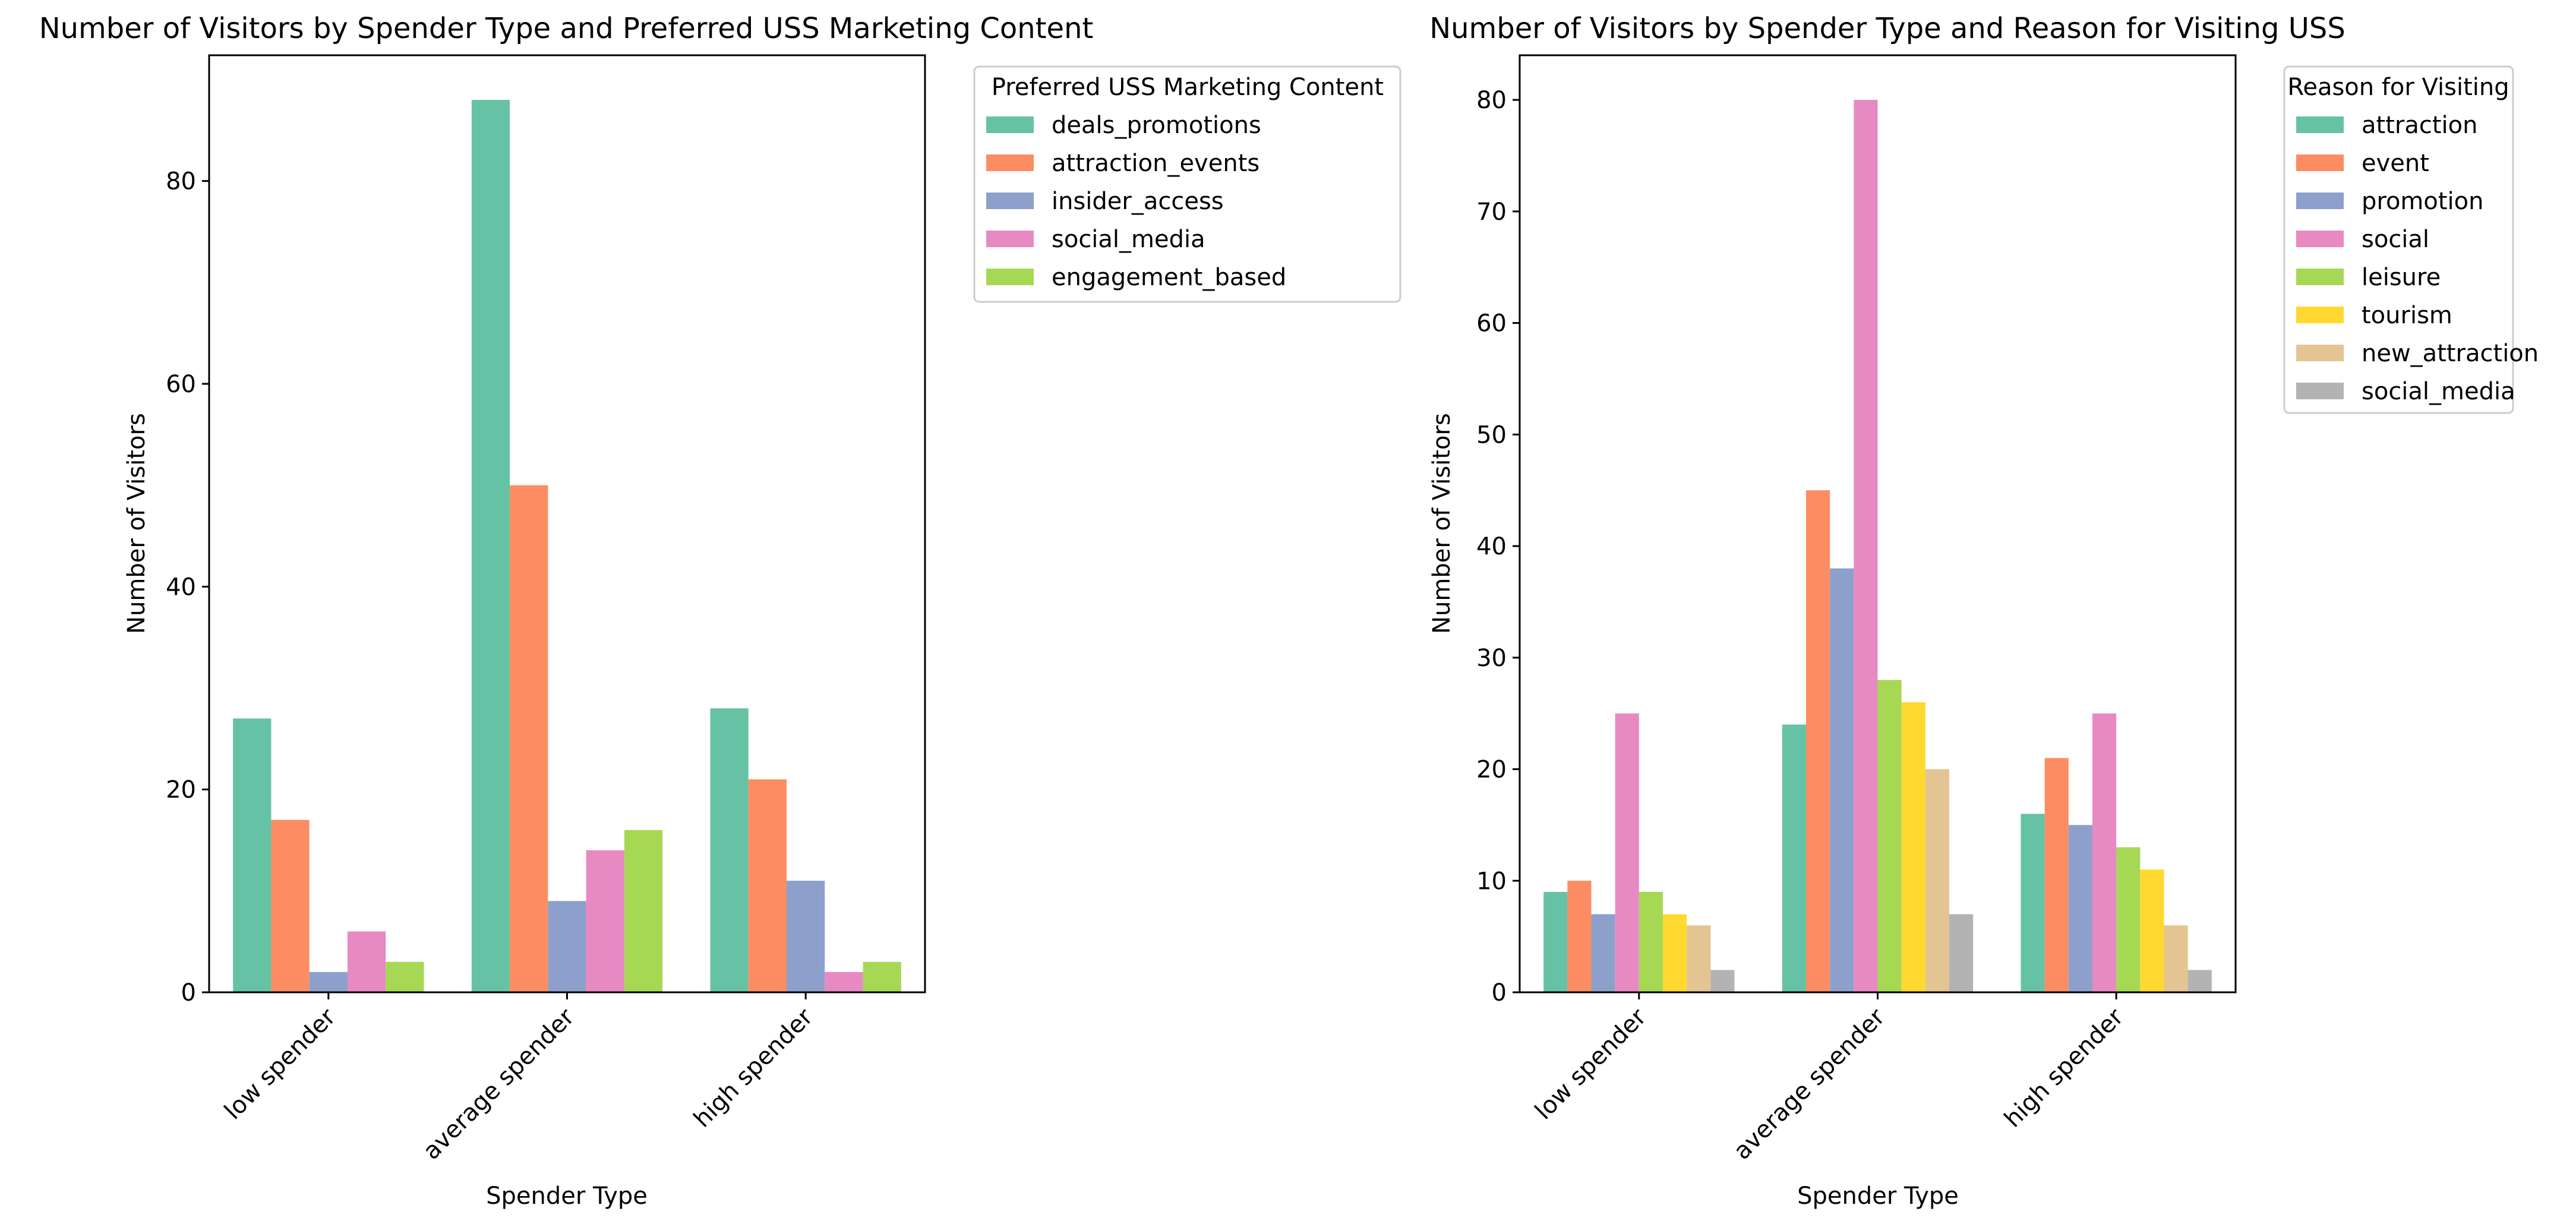  I want to click on bar-engagement-based-low-spender, so click(405, 976).